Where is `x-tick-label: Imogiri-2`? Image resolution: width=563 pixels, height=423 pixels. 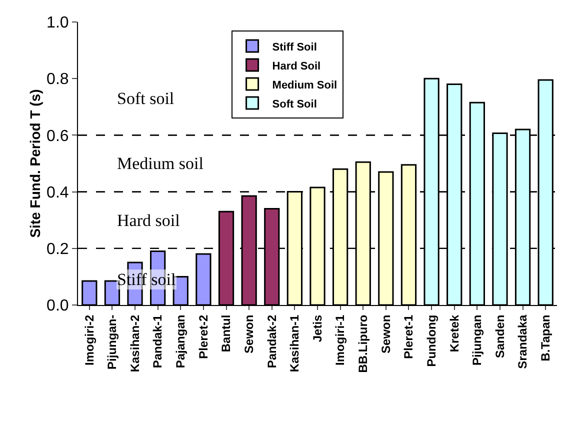
x-tick-label: Imogiri-2 is located at coordinates (89, 340).